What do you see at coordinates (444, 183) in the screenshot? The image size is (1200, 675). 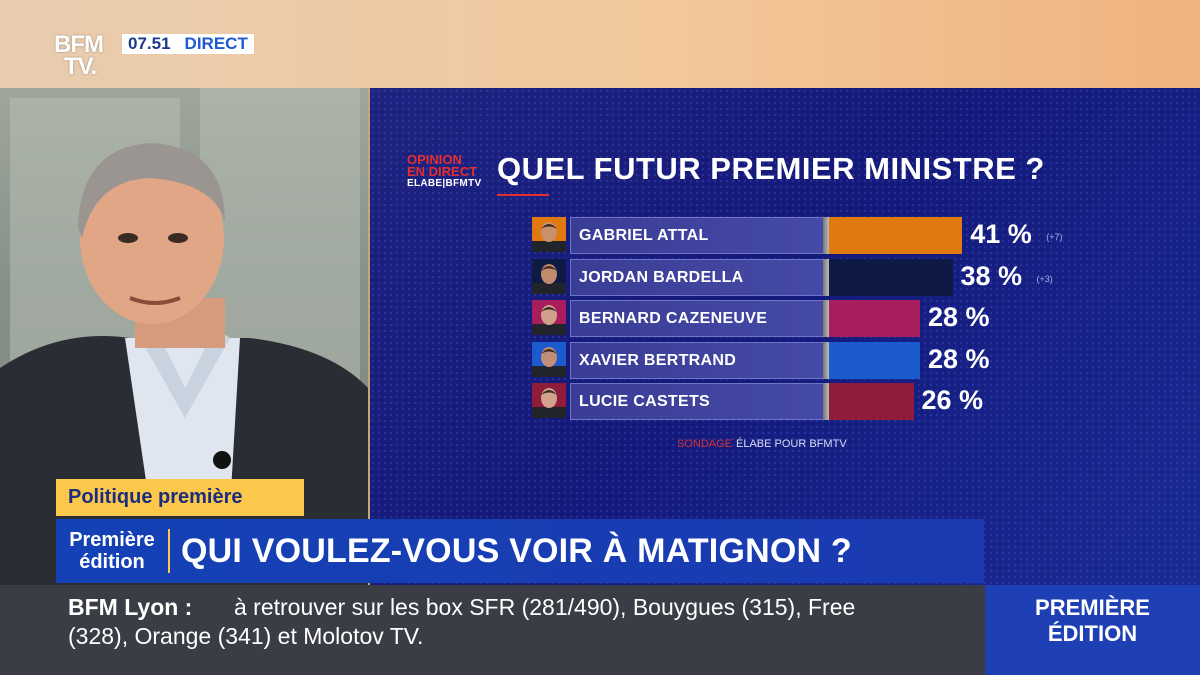 I see `brand-line3: ELABE|BFMTV` at bounding box center [444, 183].